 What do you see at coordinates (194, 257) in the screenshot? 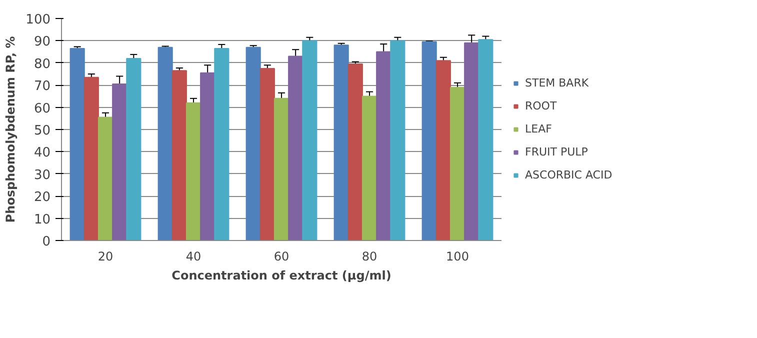
I see `x-tick-label: 40` at bounding box center [194, 257].